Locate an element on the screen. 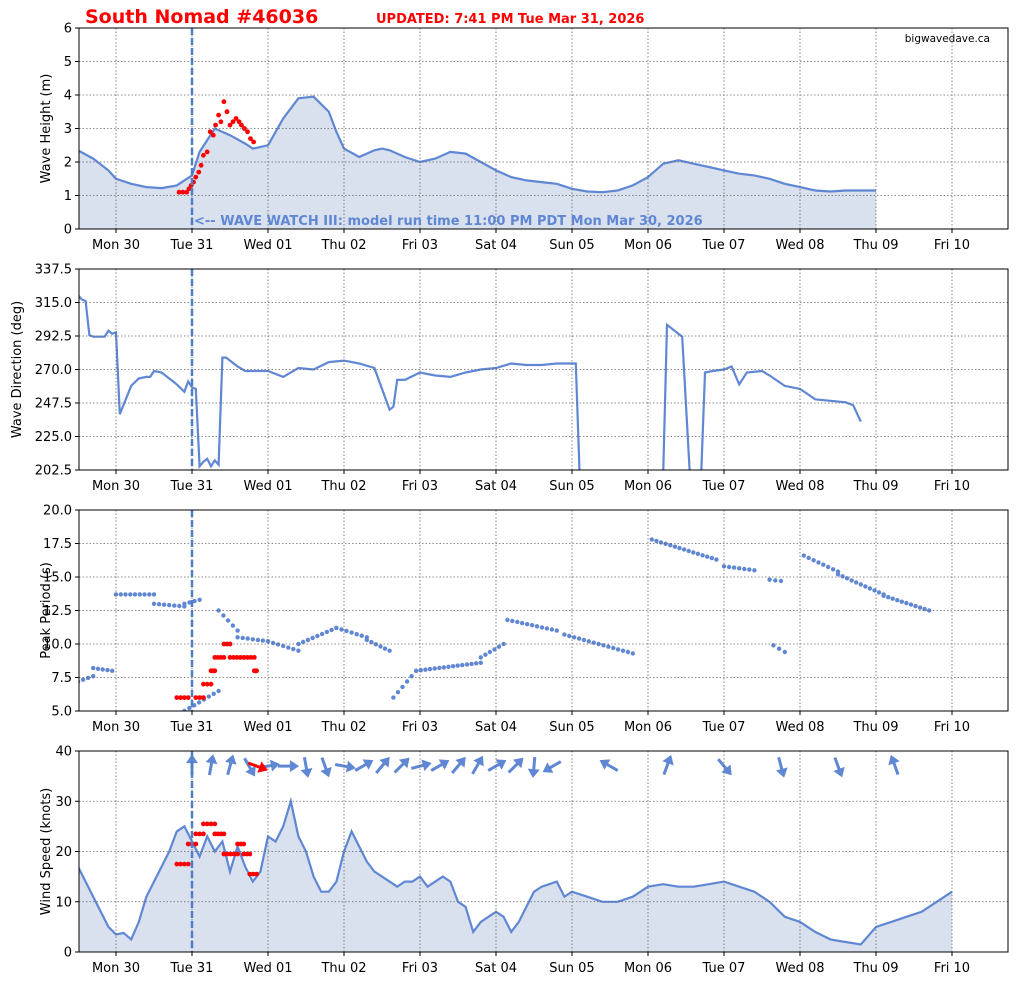 This screenshot has height=986, width=1019. wave-height-model-line is located at coordinates (477, 144).